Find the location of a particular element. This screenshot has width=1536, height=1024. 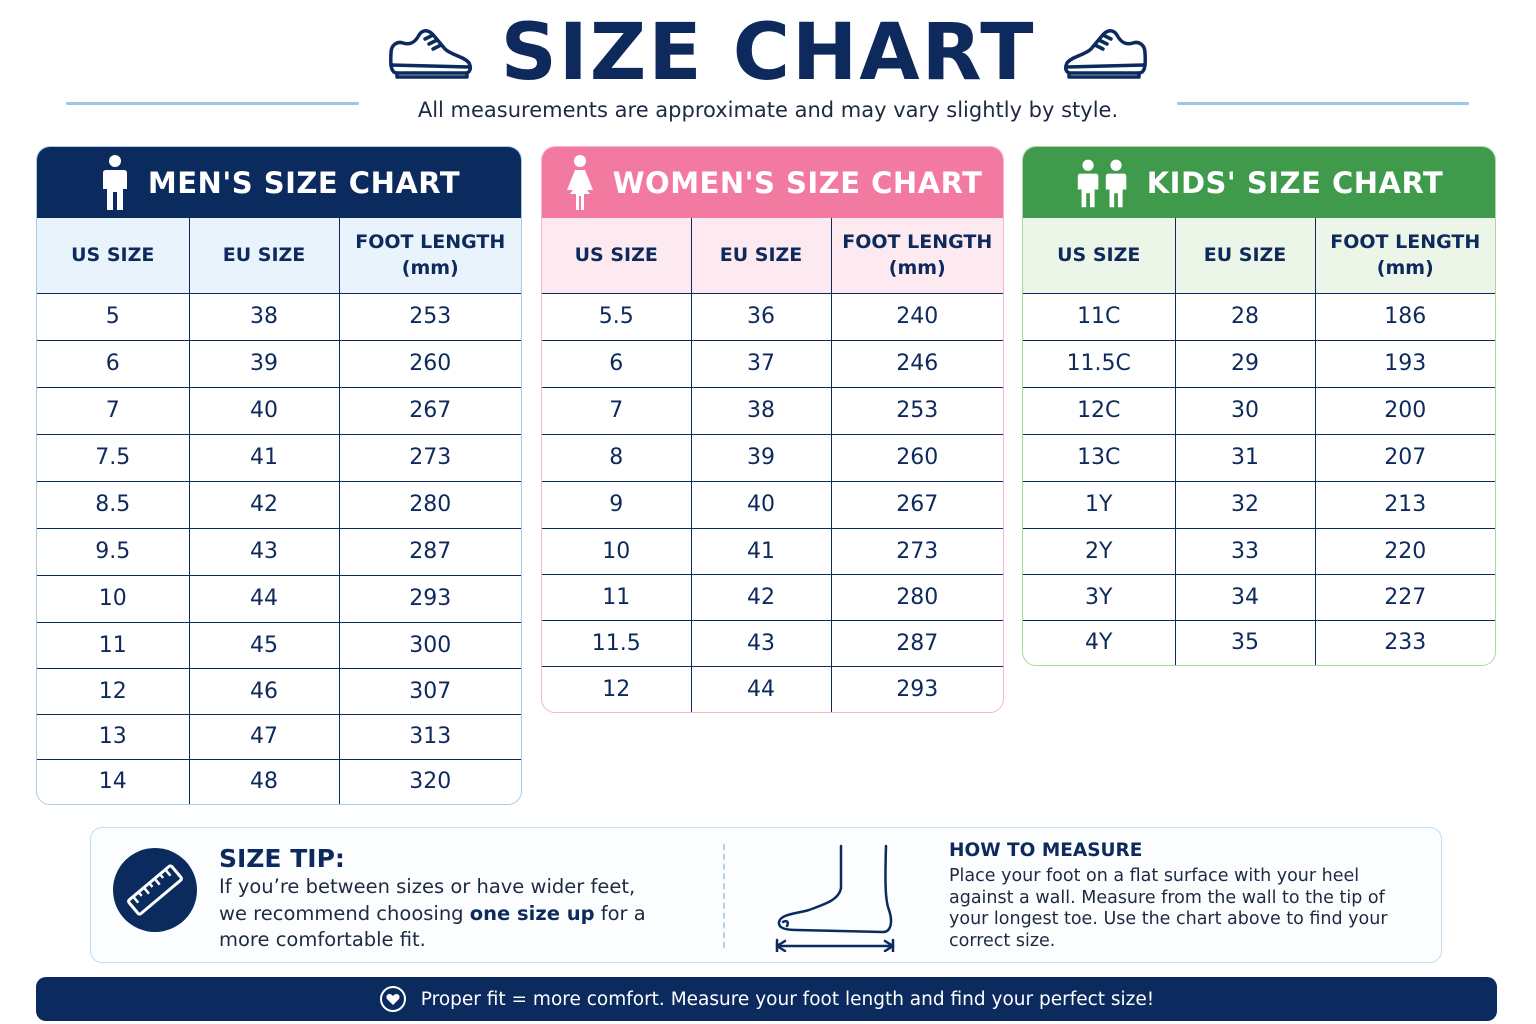

table-row: 5 38 253 is located at coordinates (279, 316).